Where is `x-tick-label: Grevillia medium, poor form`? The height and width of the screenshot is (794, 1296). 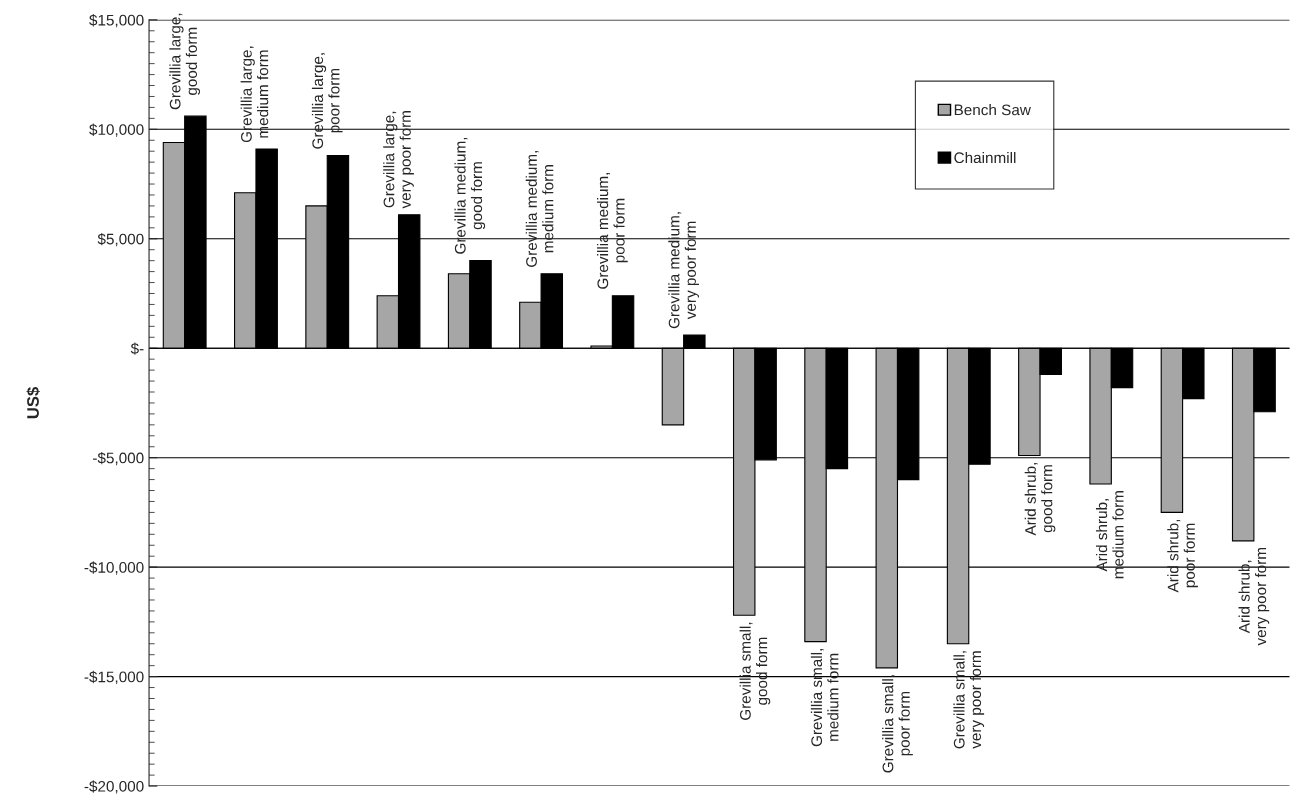 x-tick-label: Grevillia medium, poor form is located at coordinates (612, 230).